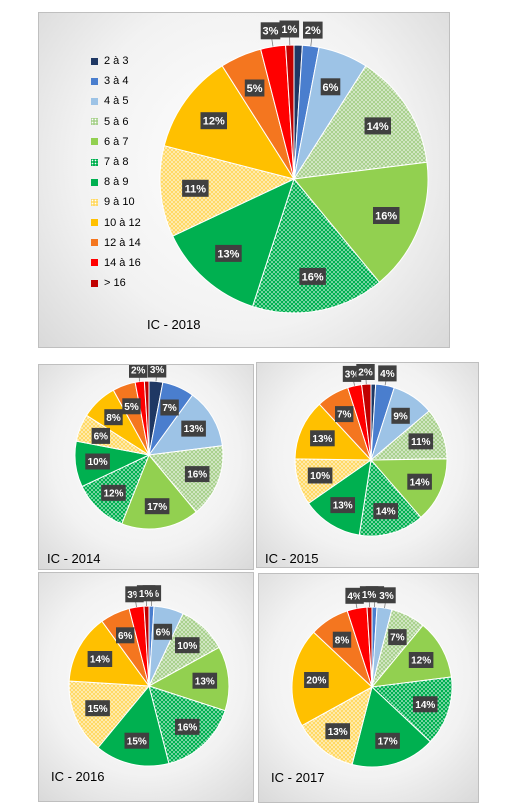 The height and width of the screenshot is (811, 514). Describe the element at coordinates (292, 558) in the screenshot. I see `chart-title: IC - 2015` at that location.